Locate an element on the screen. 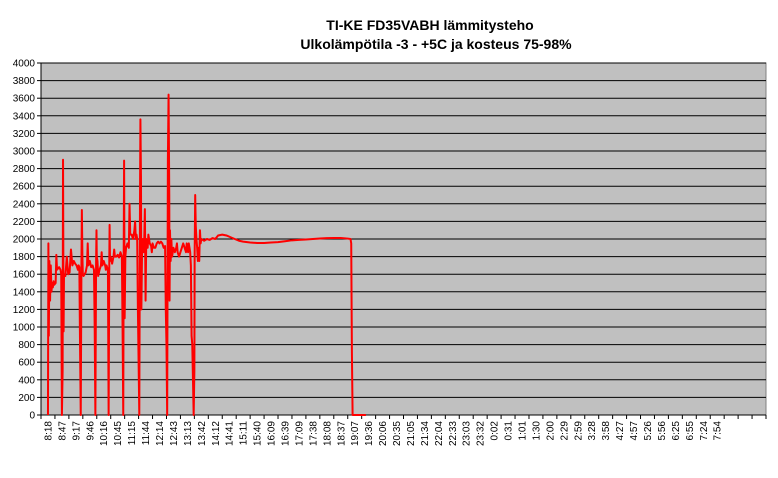  x-tick-label: 7:54 is located at coordinates (718, 431).